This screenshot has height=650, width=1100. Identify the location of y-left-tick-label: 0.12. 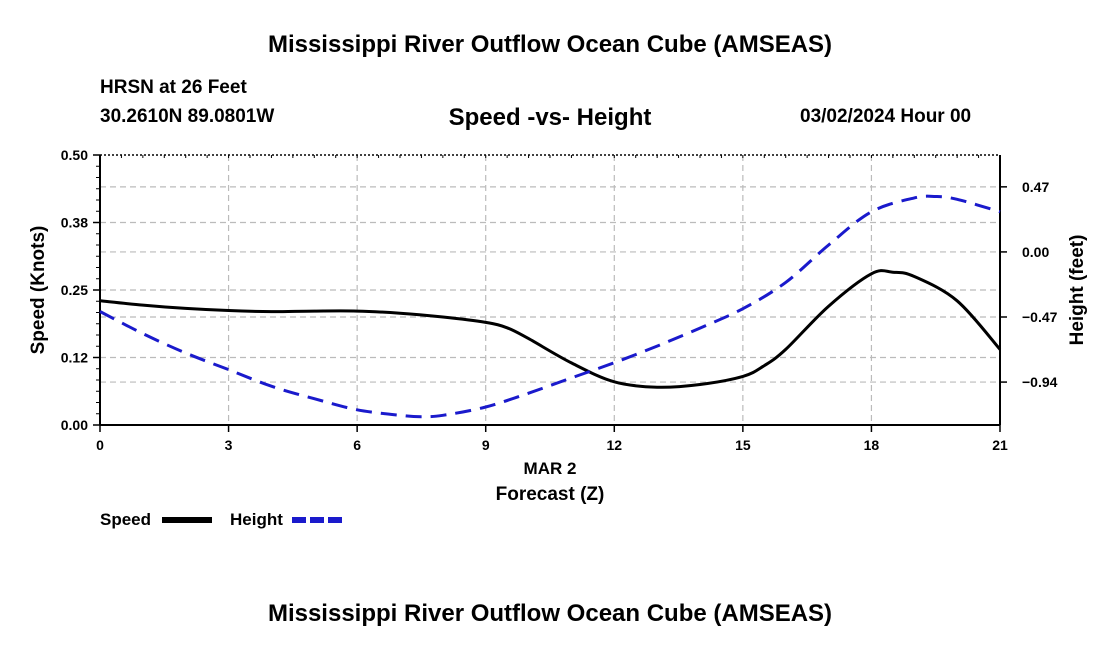
(74, 358).